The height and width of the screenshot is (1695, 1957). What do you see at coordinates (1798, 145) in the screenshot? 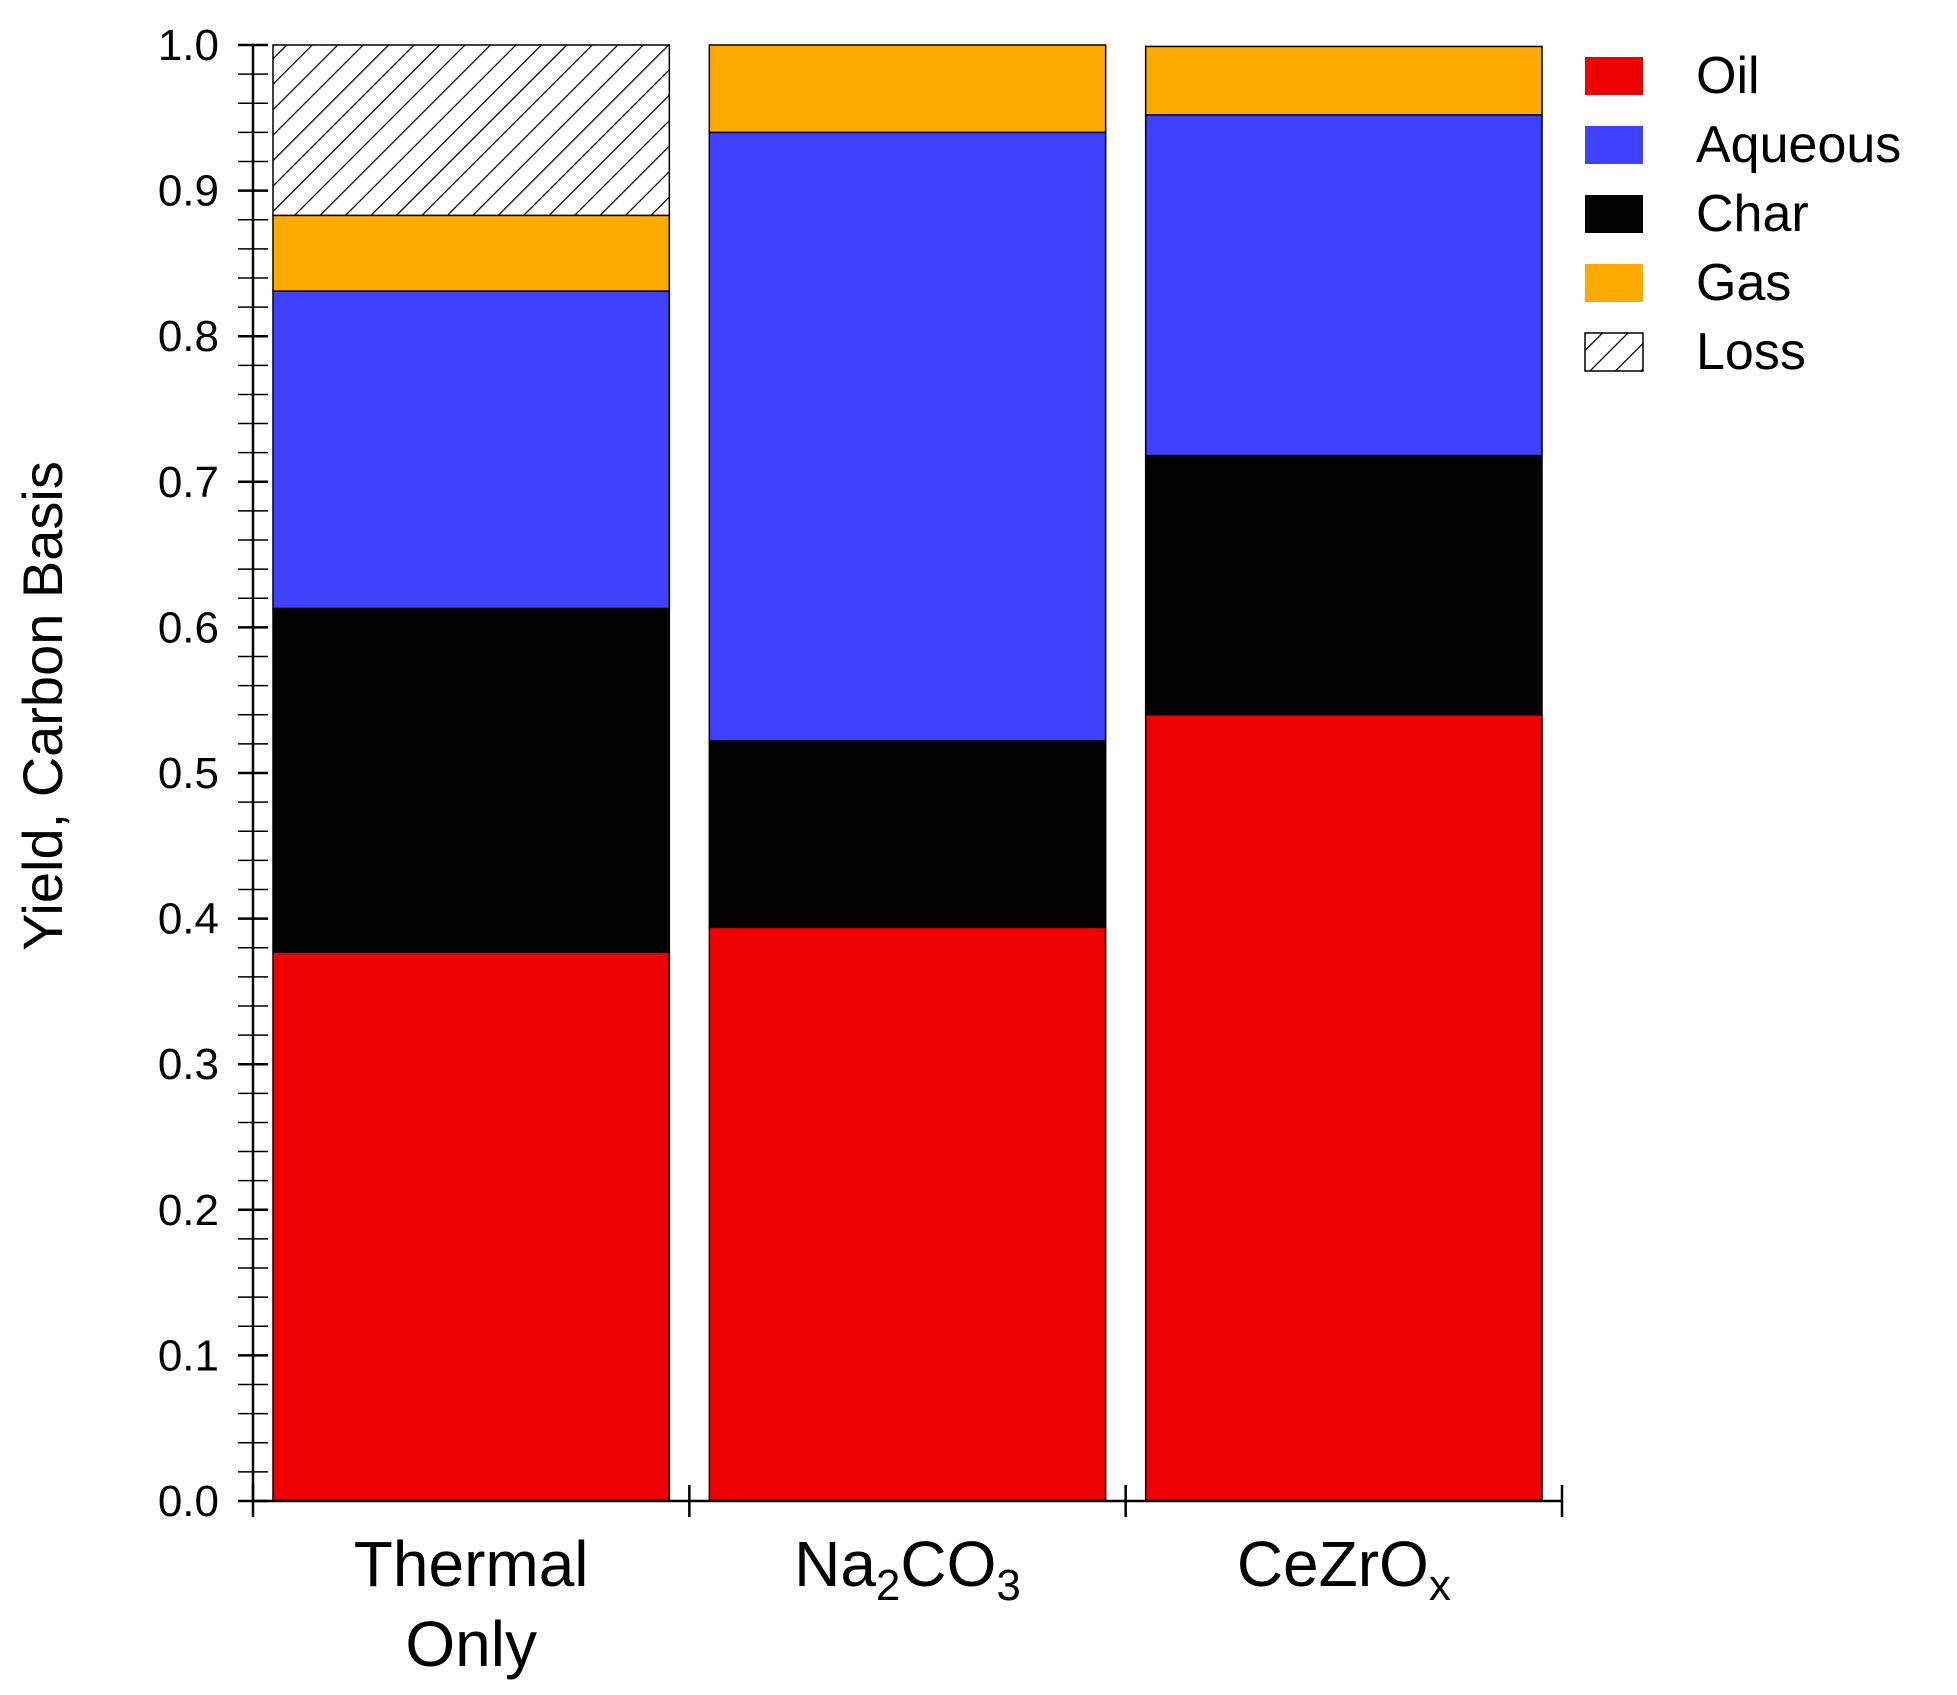
I see `legend-label: Aqueous` at bounding box center [1798, 145].